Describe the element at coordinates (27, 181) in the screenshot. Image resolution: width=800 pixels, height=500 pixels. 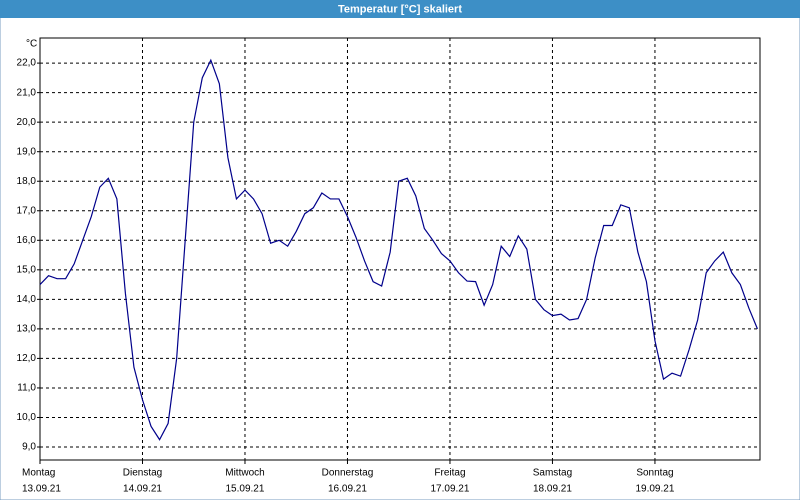
I see `y-tick-label: 18,0` at that location.